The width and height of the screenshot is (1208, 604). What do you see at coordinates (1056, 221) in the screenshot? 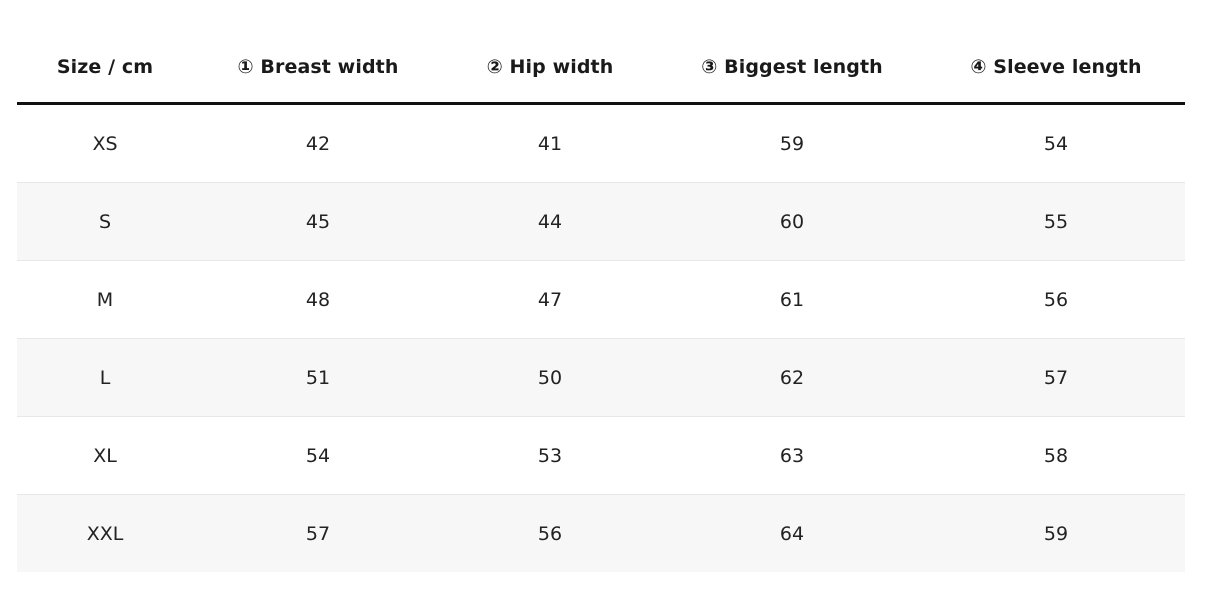
I see `cell-sleeve-length: 55` at bounding box center [1056, 221].